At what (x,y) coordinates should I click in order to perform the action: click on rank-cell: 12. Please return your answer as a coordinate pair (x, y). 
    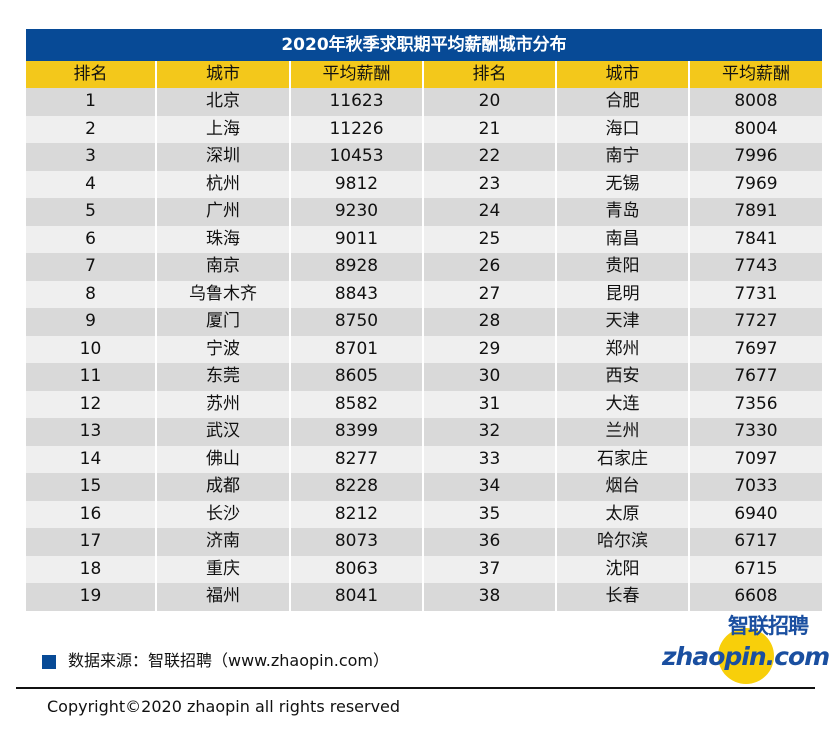
    Looking at the image, I should click on (91, 404).